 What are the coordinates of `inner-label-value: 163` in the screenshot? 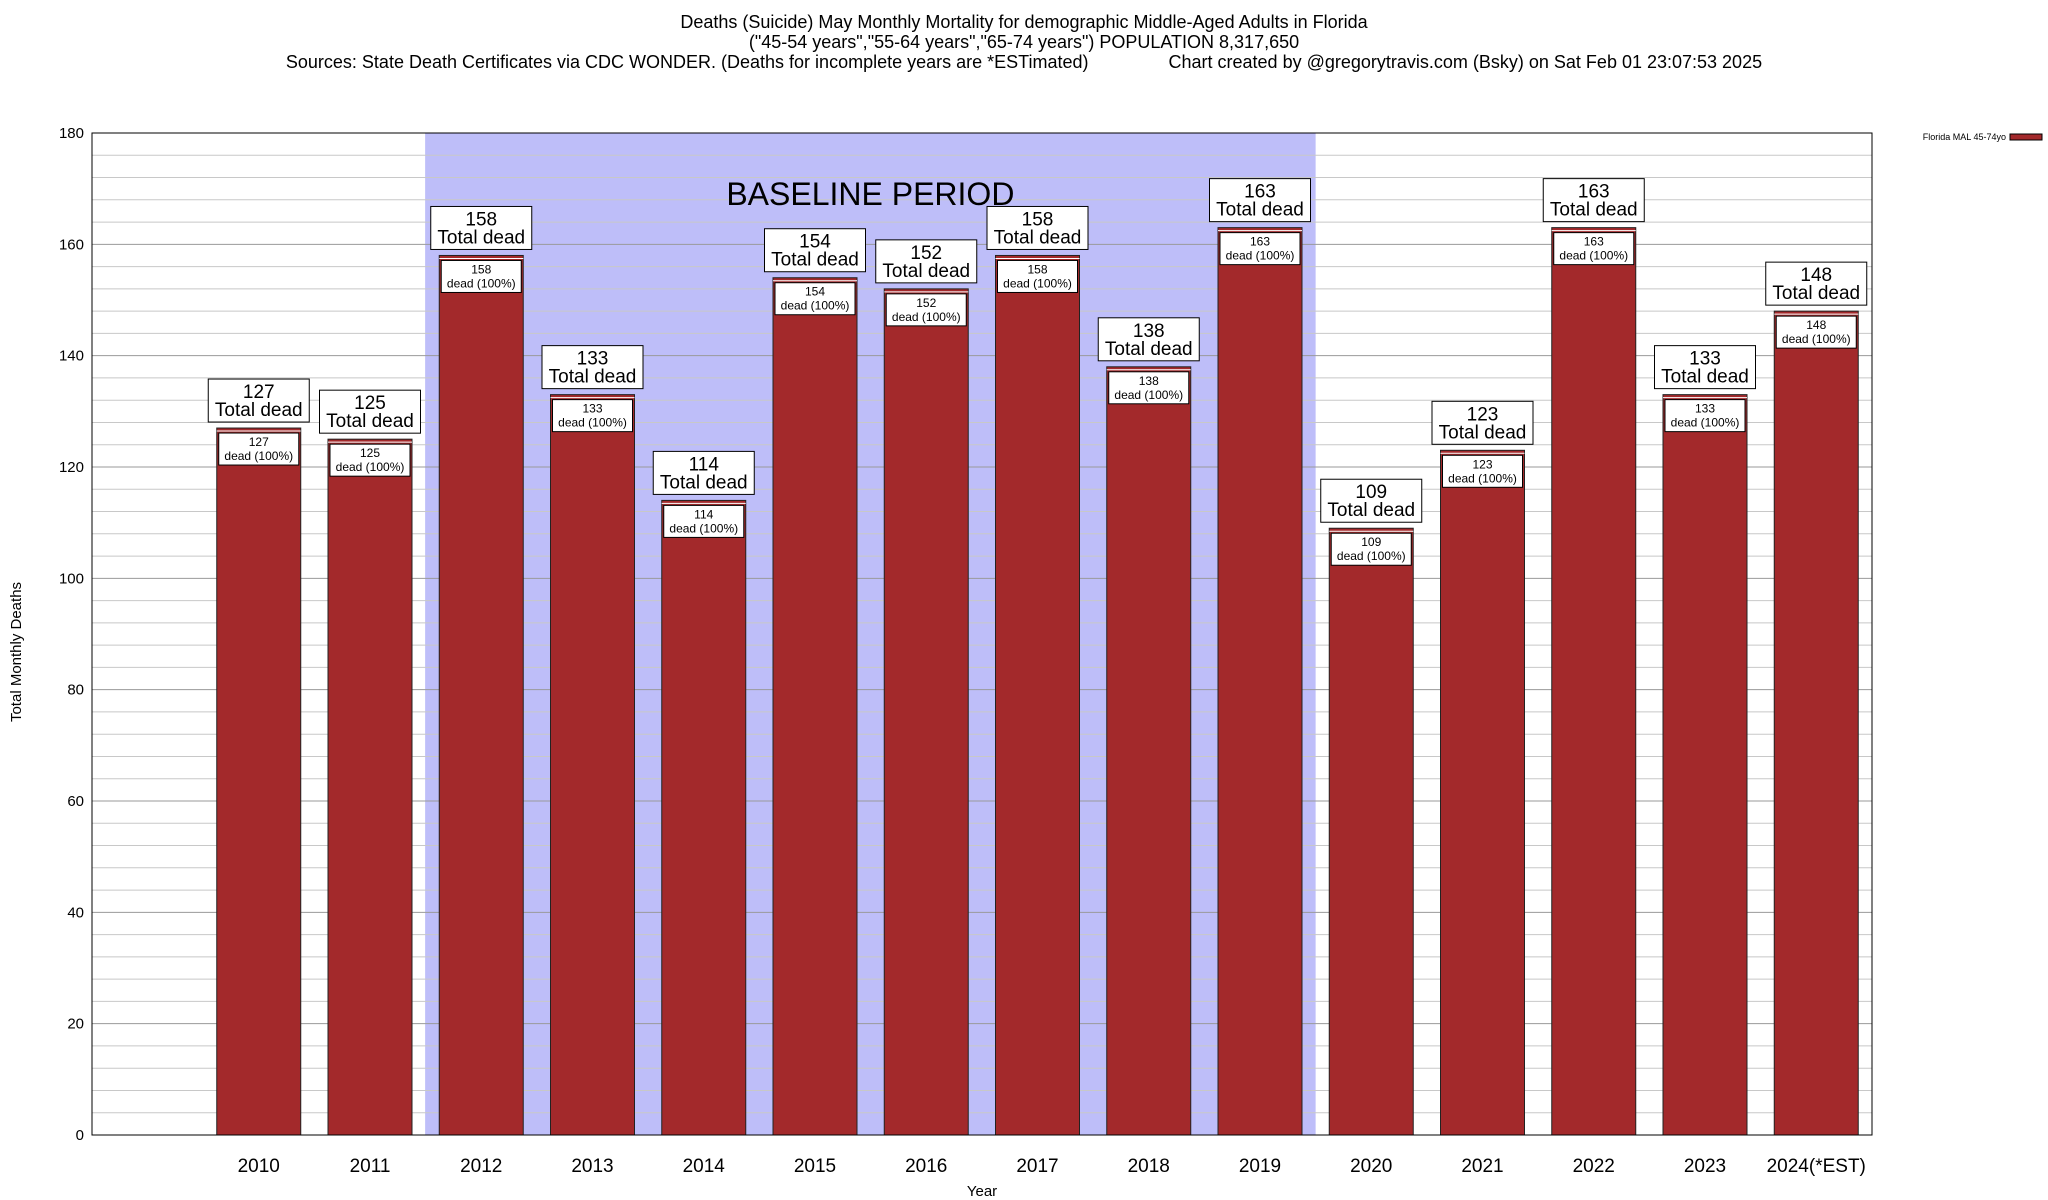 It's located at (1594, 242).